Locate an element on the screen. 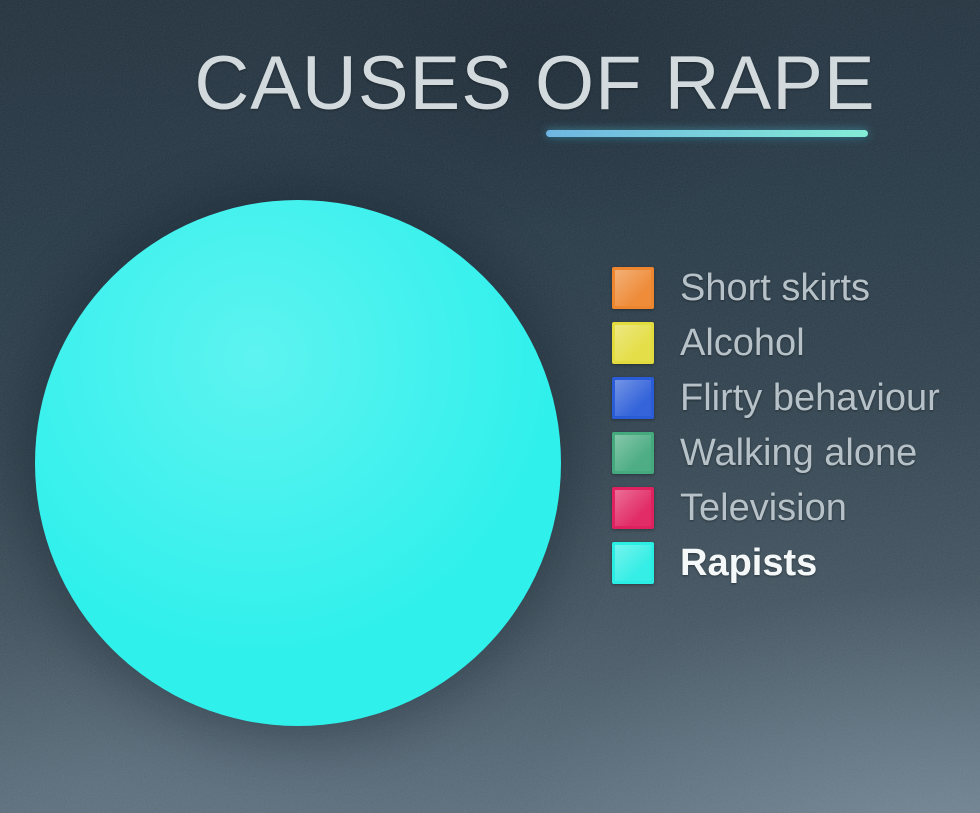 The height and width of the screenshot is (813, 980). legend-label: Short skirts is located at coordinates (775, 287).